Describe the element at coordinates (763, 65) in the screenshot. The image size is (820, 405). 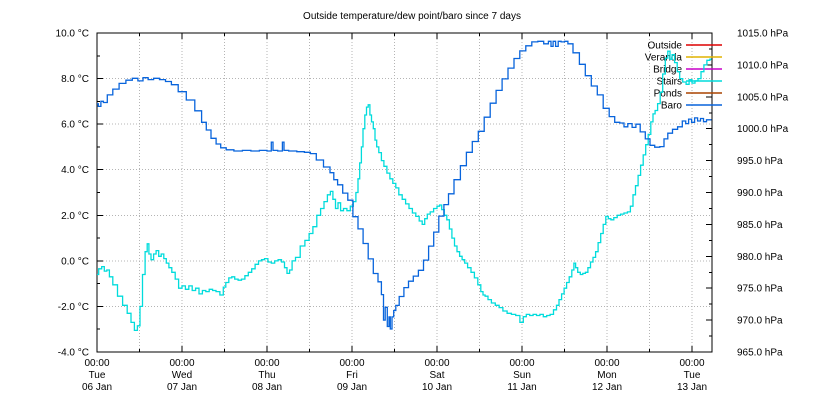
I see `y-right-tick-label: 1010.0 hPa` at that location.